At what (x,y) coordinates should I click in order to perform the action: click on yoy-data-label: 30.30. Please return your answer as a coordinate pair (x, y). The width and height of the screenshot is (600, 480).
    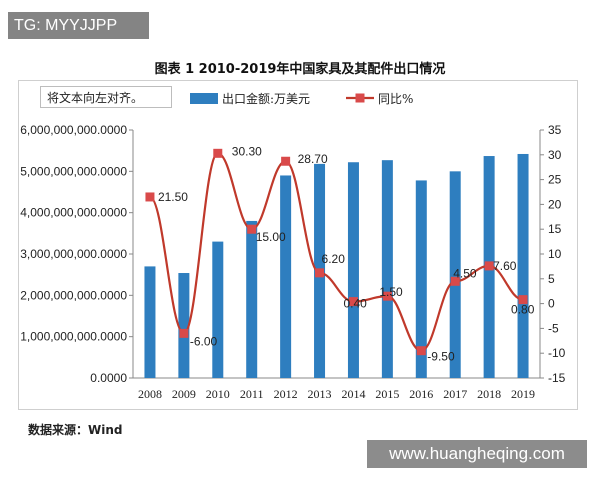
    Looking at the image, I should click on (247, 151).